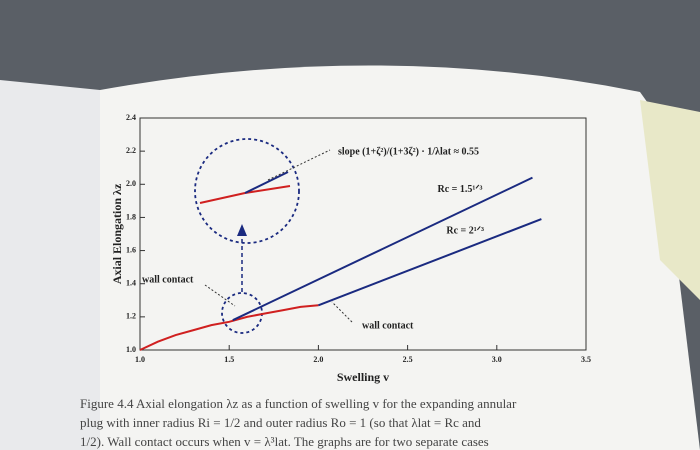 The width and height of the screenshot is (700, 450). Describe the element at coordinates (131, 150) in the screenshot. I see `y-tick-label: 2.2` at that location.